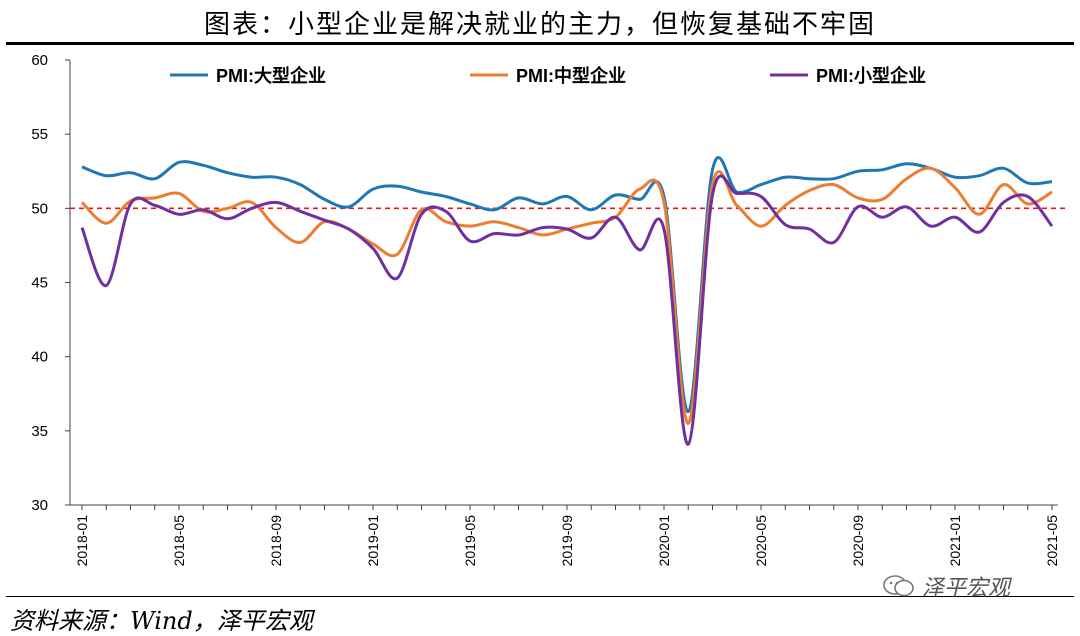 The height and width of the screenshot is (636, 1080). What do you see at coordinates (39, 505) in the screenshot?
I see `y-tick-label: 30` at bounding box center [39, 505].